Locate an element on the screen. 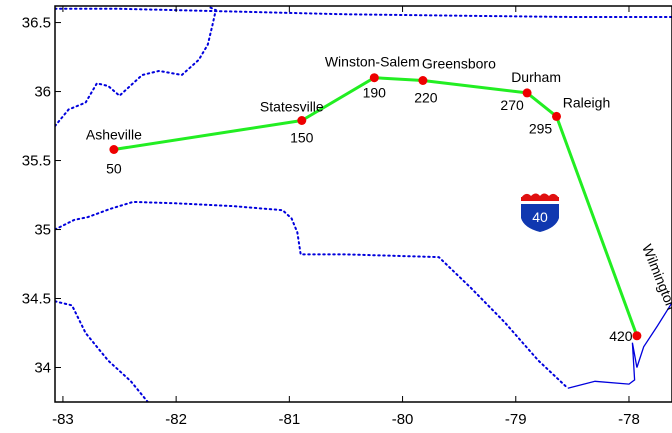 Image resolution: width=672 pixels, height=433 pixels. city-name-label: Statesville is located at coordinates (292, 107).